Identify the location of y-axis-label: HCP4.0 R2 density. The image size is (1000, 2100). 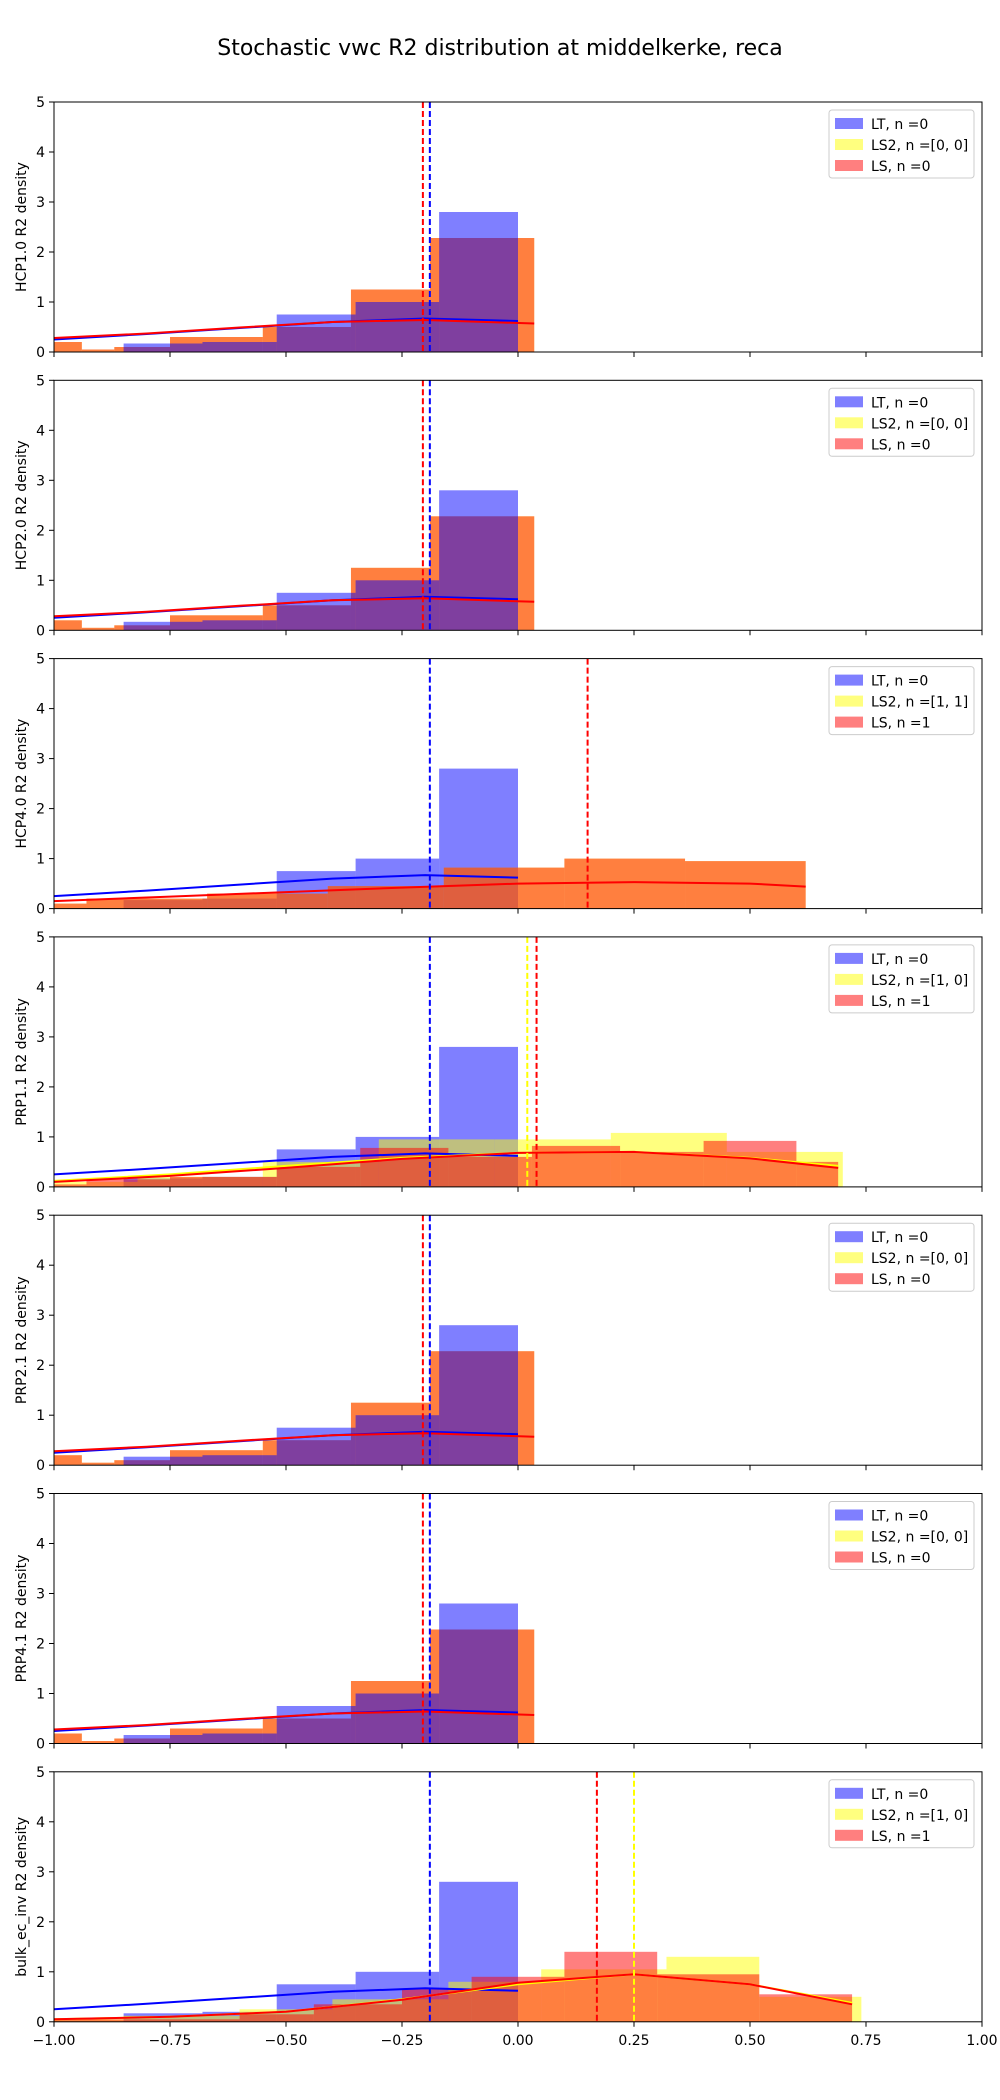
(22, 784).